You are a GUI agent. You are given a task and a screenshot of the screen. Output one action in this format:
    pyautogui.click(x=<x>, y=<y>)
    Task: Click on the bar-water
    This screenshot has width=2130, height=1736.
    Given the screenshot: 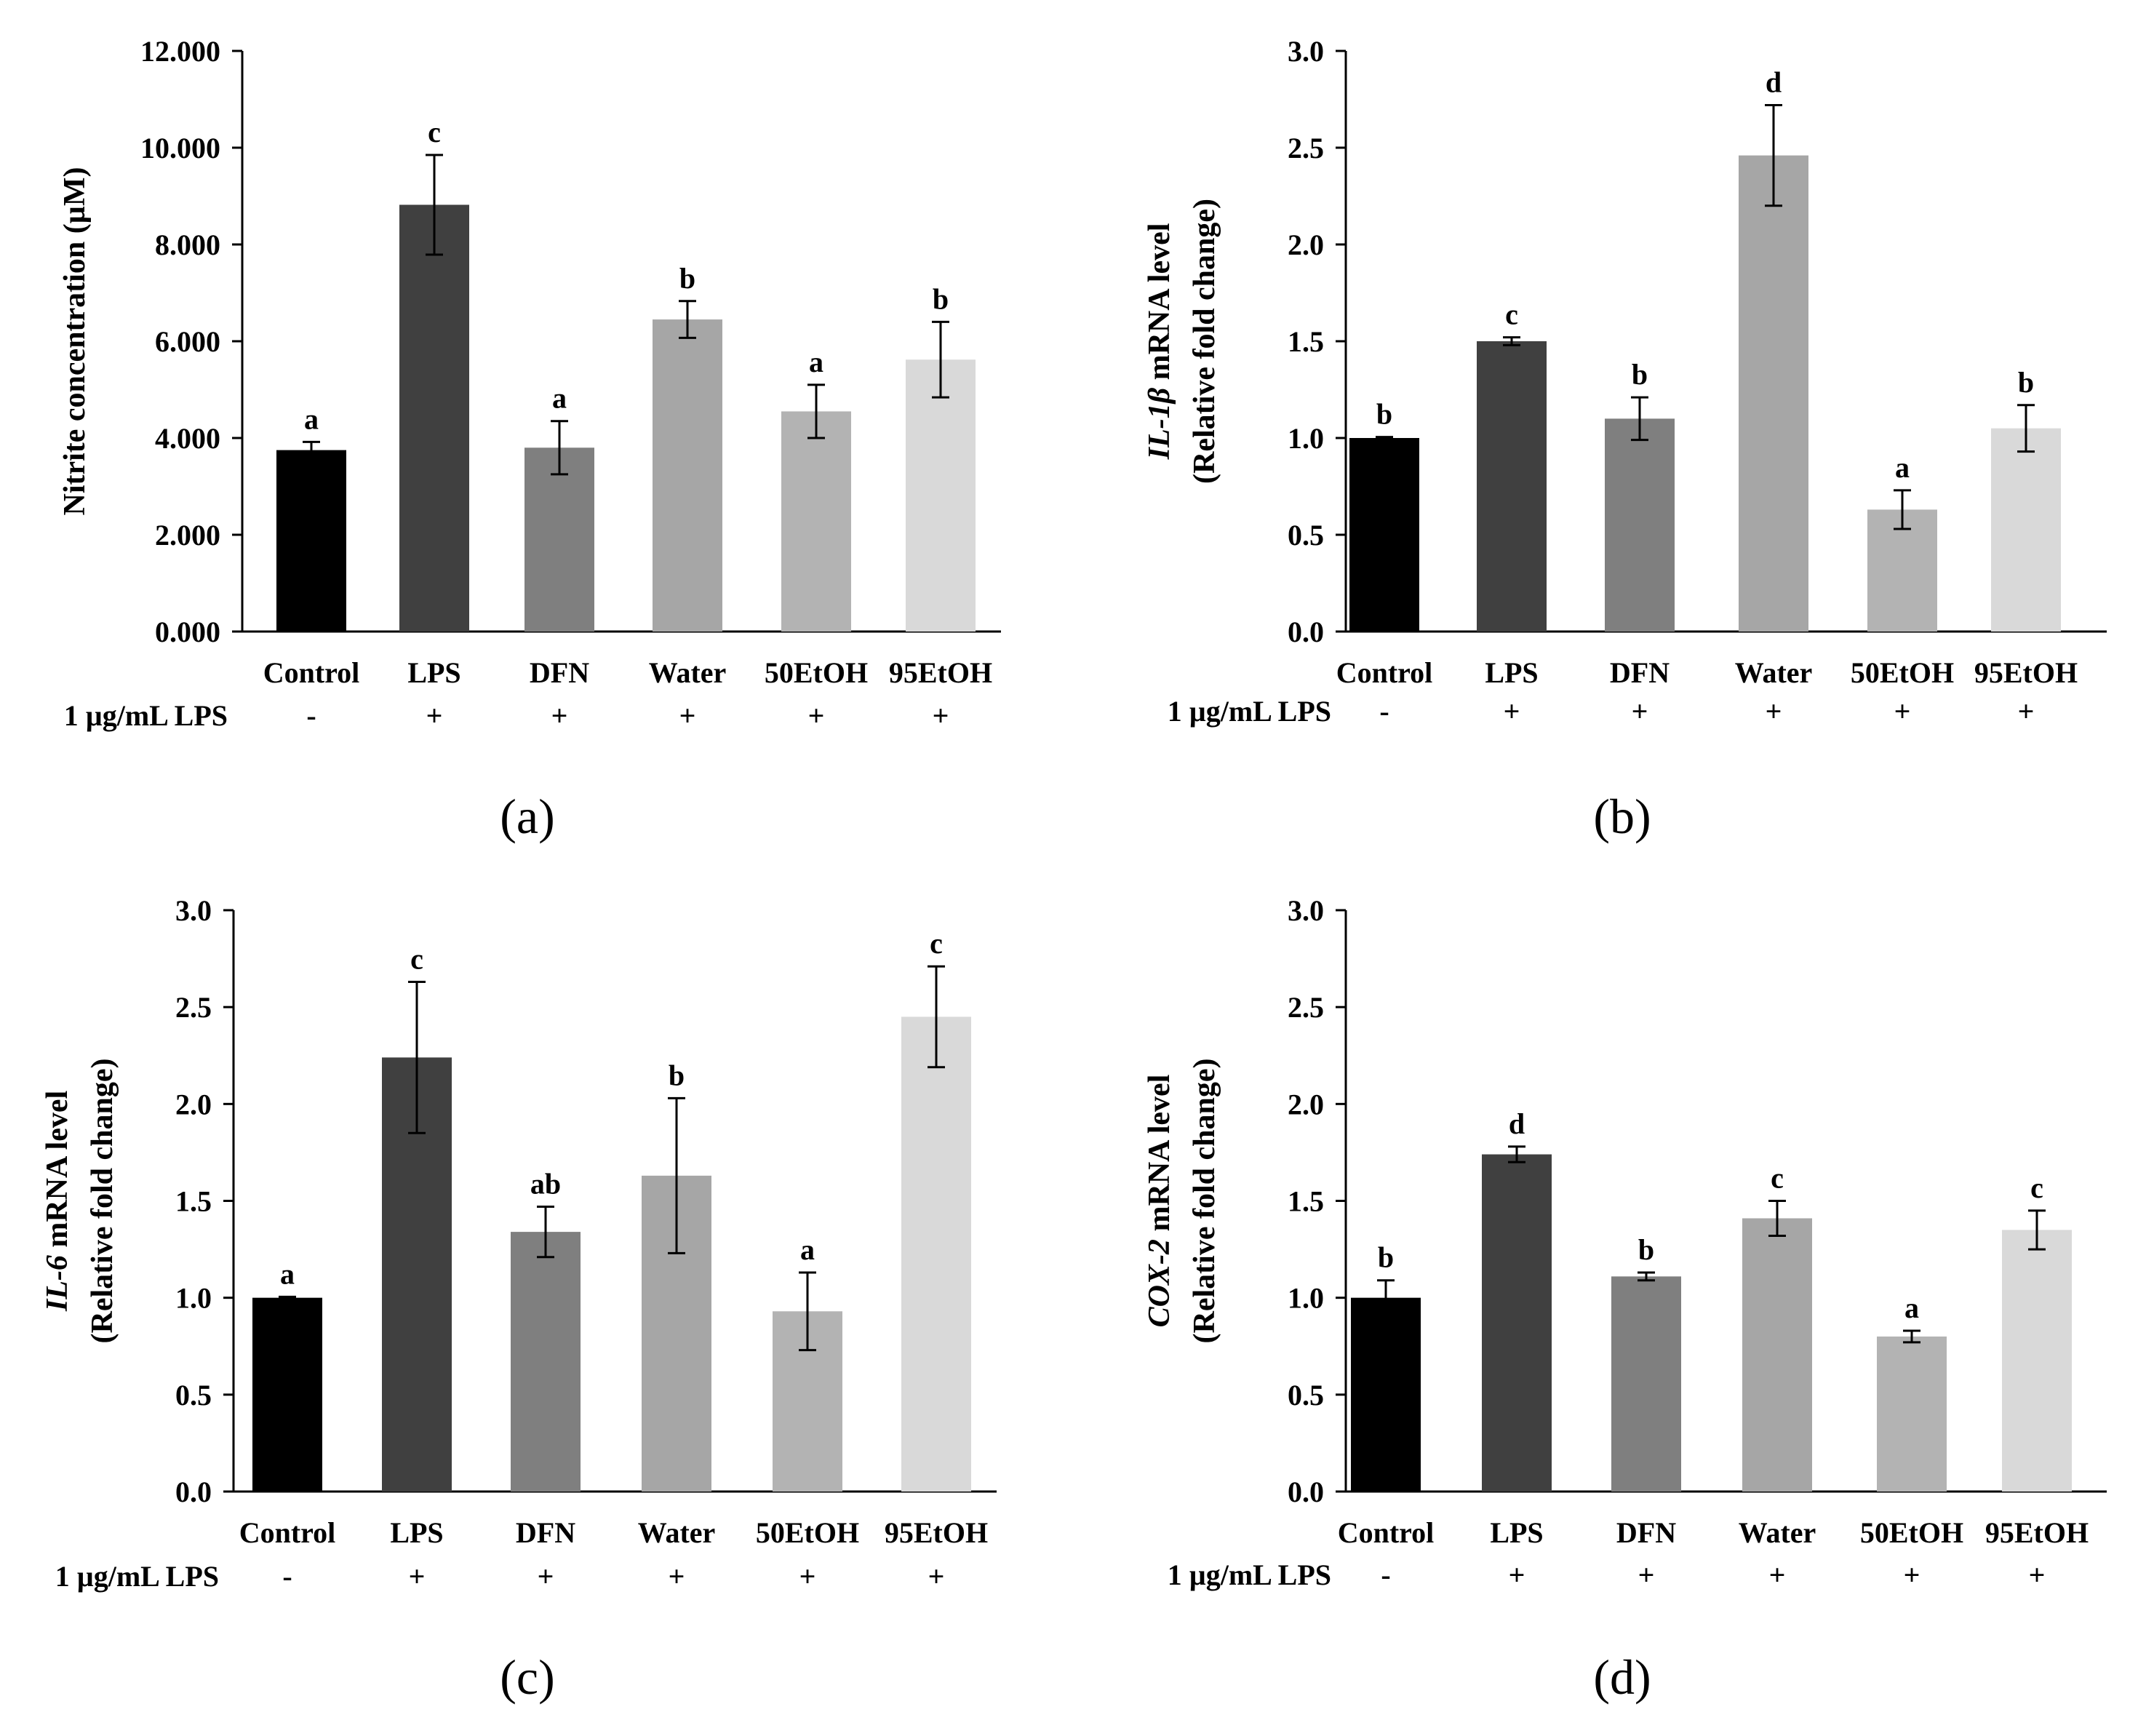 What is the action you would take?
    pyautogui.click(x=1773, y=393)
    